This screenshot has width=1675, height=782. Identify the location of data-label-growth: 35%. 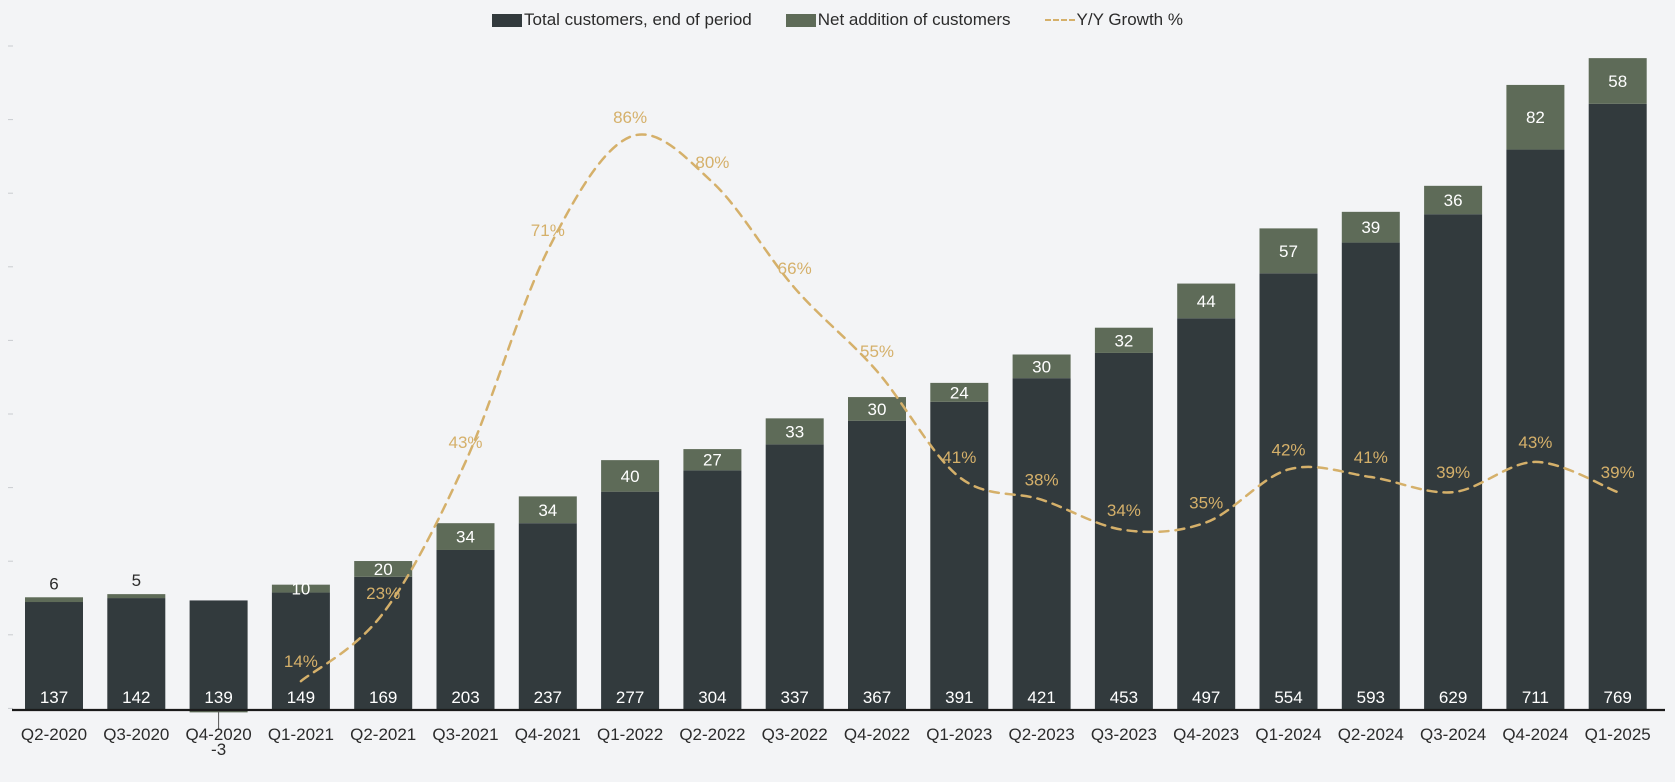
(1206, 502).